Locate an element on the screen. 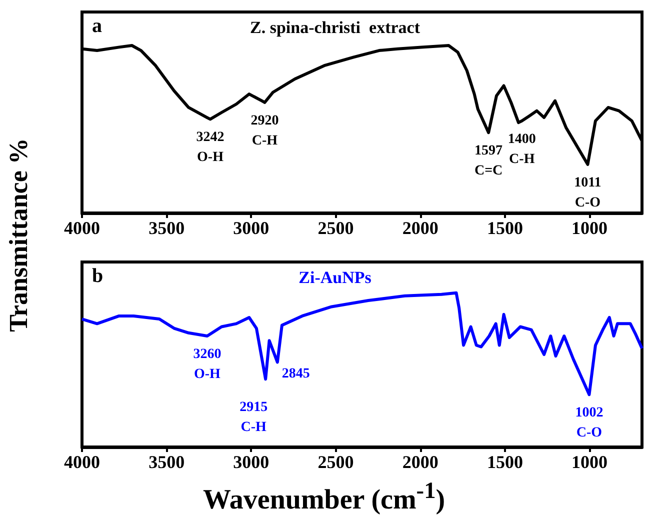 This screenshot has width=648, height=524. text: b is located at coordinates (98, 276).